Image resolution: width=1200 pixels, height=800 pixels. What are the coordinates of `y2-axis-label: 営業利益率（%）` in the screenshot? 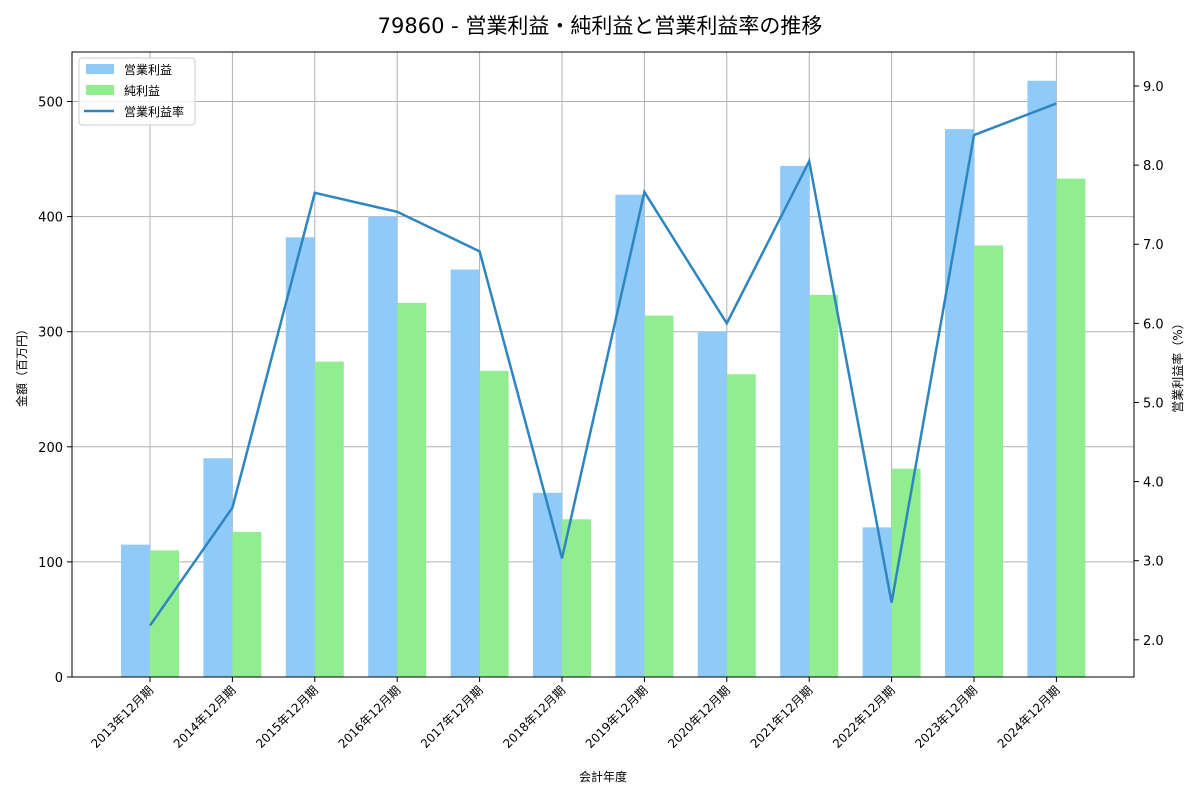 It's located at (1177, 364).